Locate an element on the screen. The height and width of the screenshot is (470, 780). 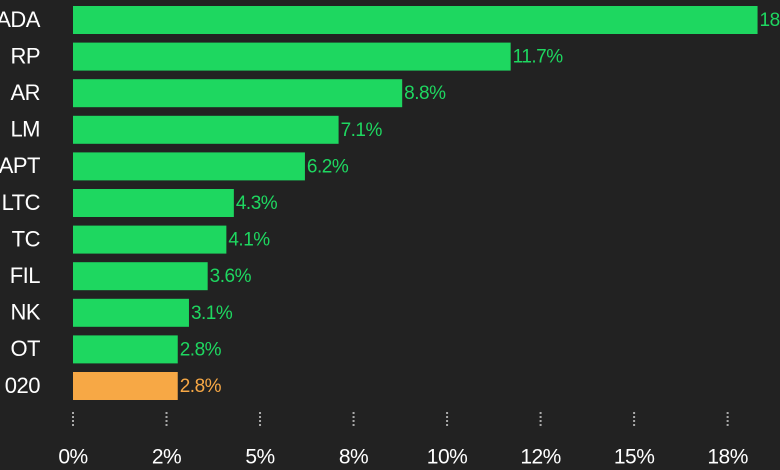
value-label: 11.7% is located at coordinates (538, 57).